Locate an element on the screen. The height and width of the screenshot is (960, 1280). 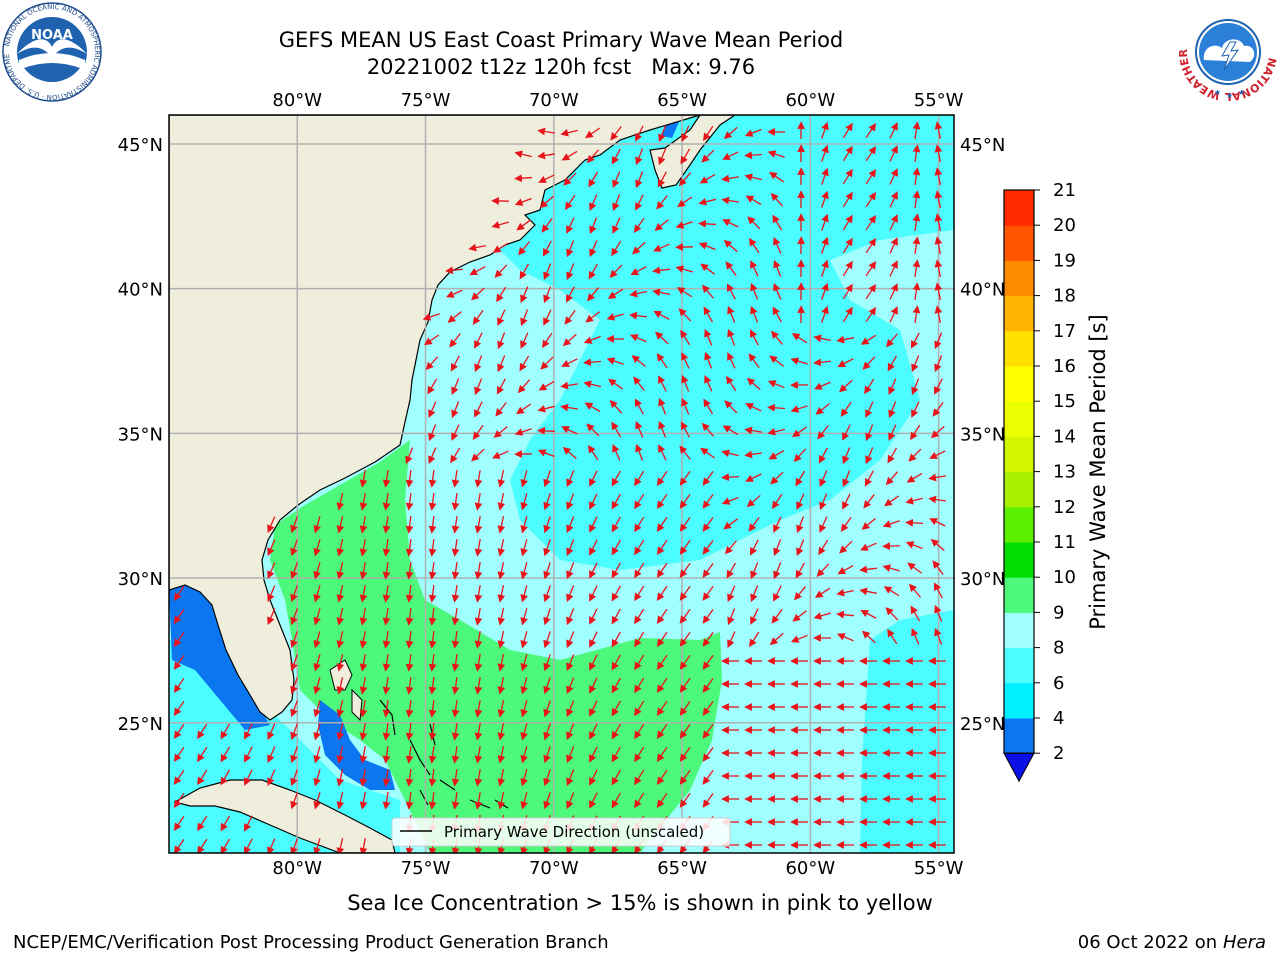
period-region-2-4-florida-gulf is located at coordinates (219, 655).